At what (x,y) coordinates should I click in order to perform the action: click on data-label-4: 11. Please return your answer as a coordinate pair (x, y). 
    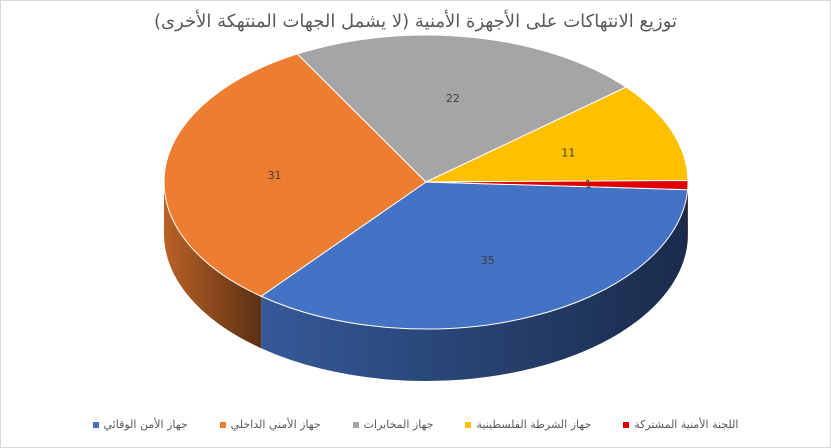
    Looking at the image, I should click on (568, 152).